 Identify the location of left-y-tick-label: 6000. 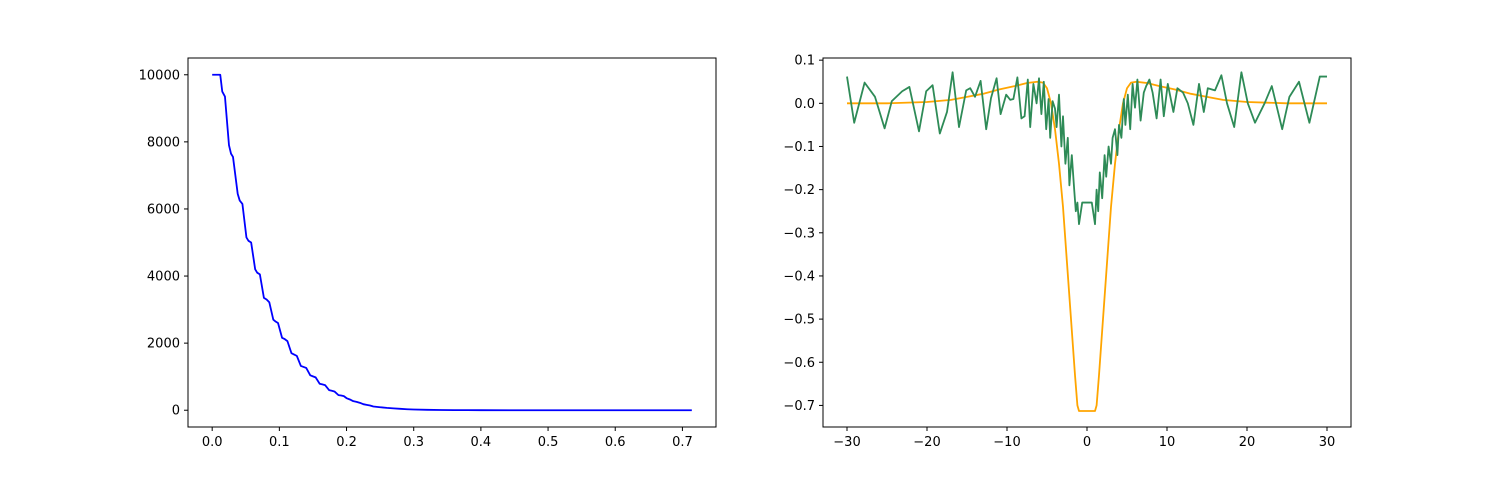
(163, 209).